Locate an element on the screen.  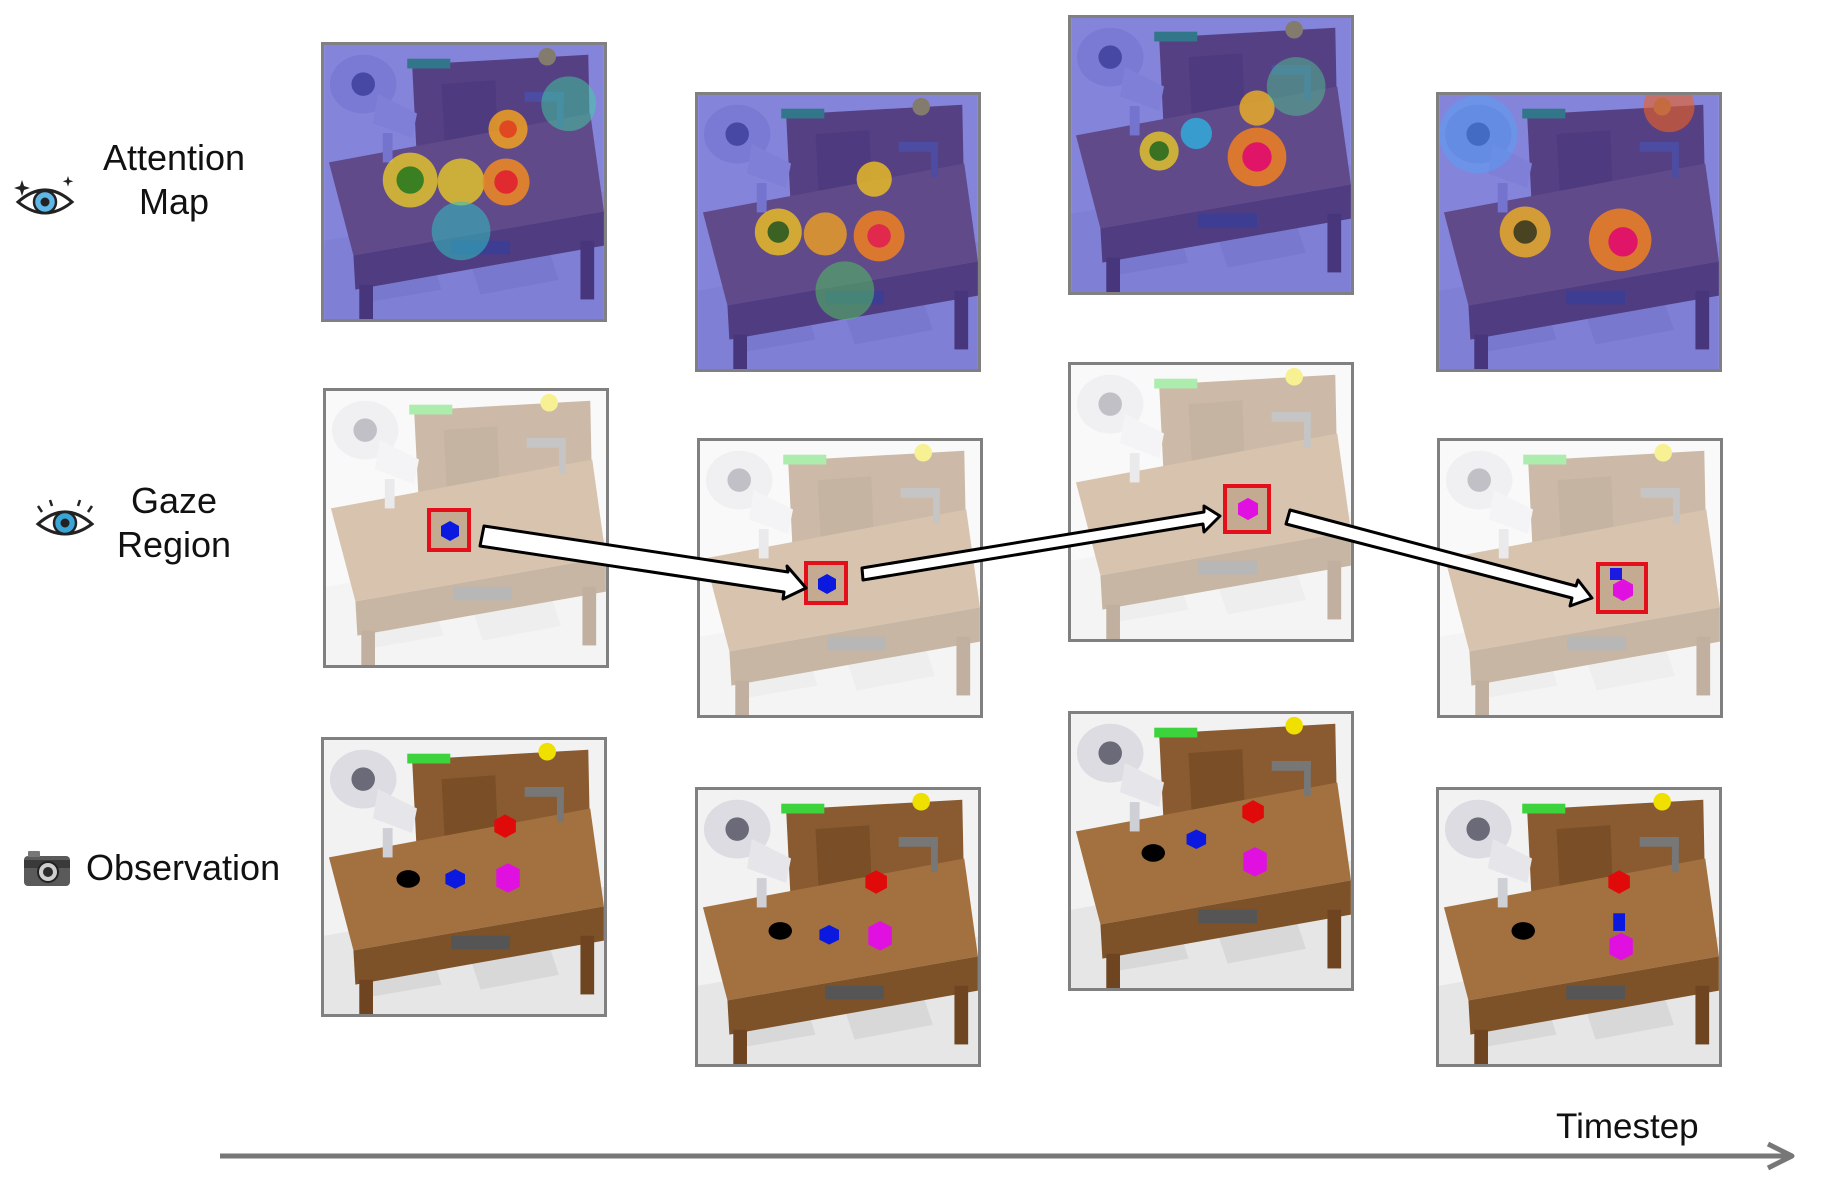
timestep-axis-arrow is located at coordinates (1007, 1156).